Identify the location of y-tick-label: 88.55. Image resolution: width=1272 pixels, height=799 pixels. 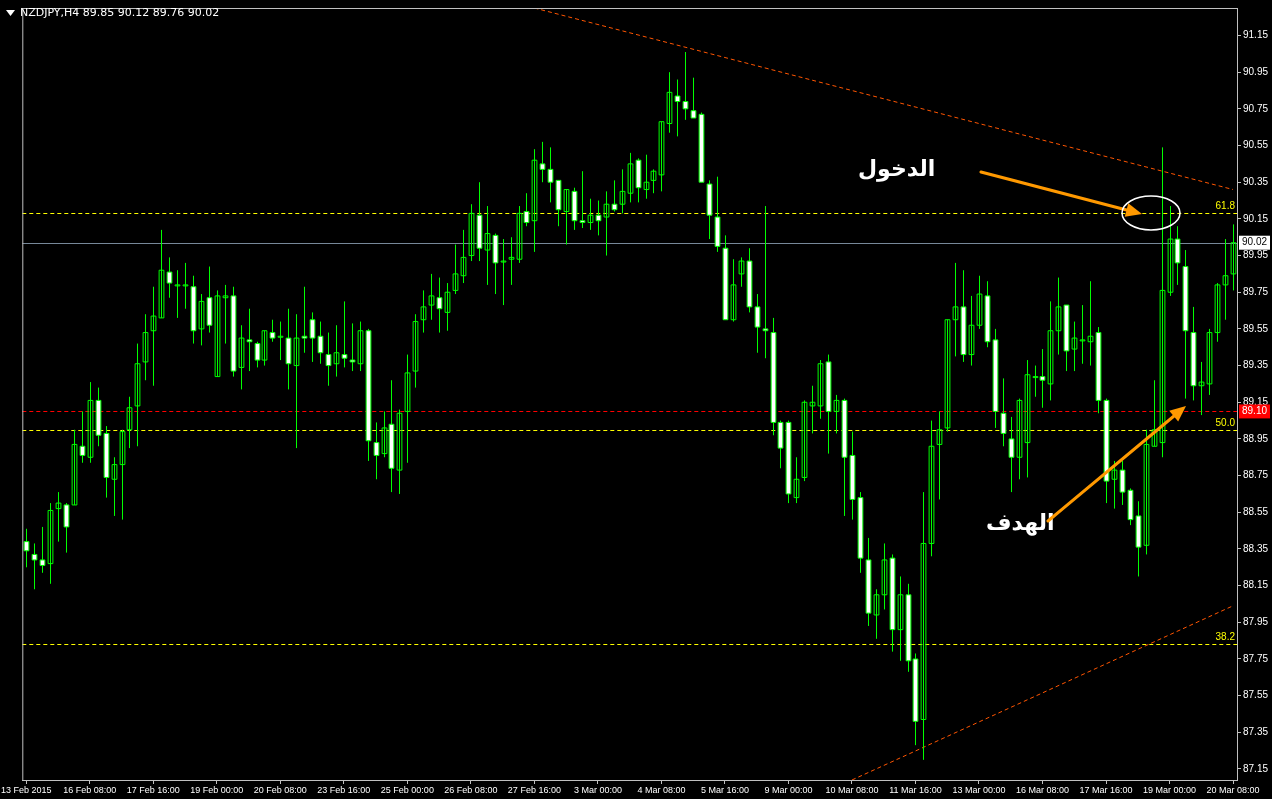
(1256, 512).